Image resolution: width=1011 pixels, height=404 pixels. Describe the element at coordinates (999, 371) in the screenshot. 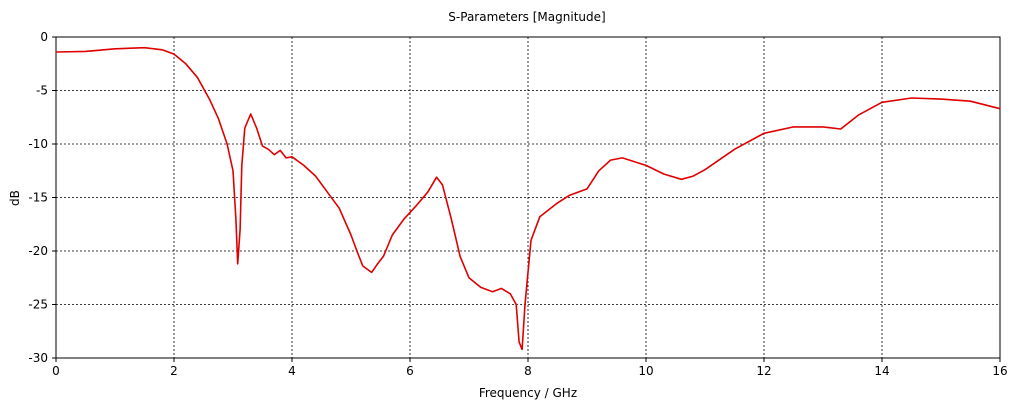

I see `x-tick-label: 16` at that location.